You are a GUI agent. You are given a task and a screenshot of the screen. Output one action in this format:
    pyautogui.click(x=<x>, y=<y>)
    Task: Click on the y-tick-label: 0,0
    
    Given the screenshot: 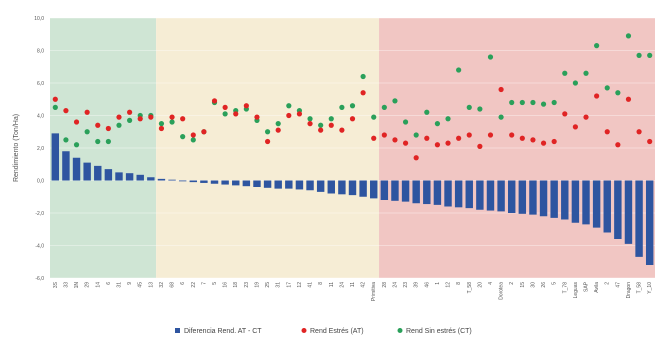 What is the action you would take?
    pyautogui.click(x=40, y=182)
    